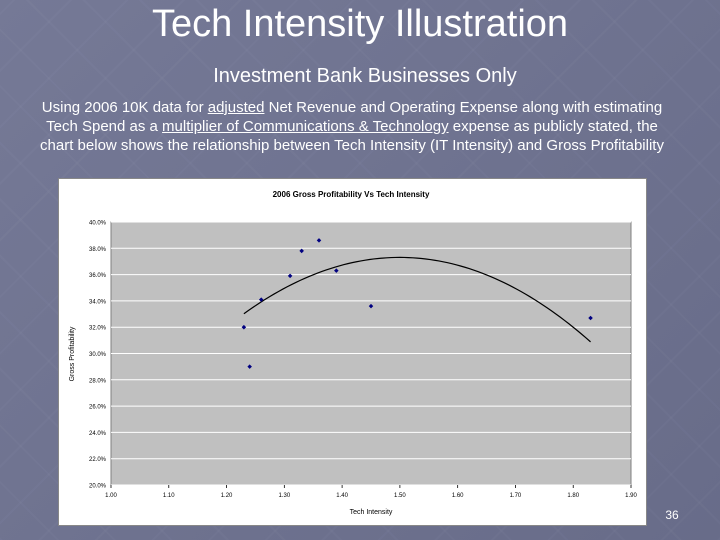  Describe the element at coordinates (301, 251) in the screenshot. I see `data-point` at that location.